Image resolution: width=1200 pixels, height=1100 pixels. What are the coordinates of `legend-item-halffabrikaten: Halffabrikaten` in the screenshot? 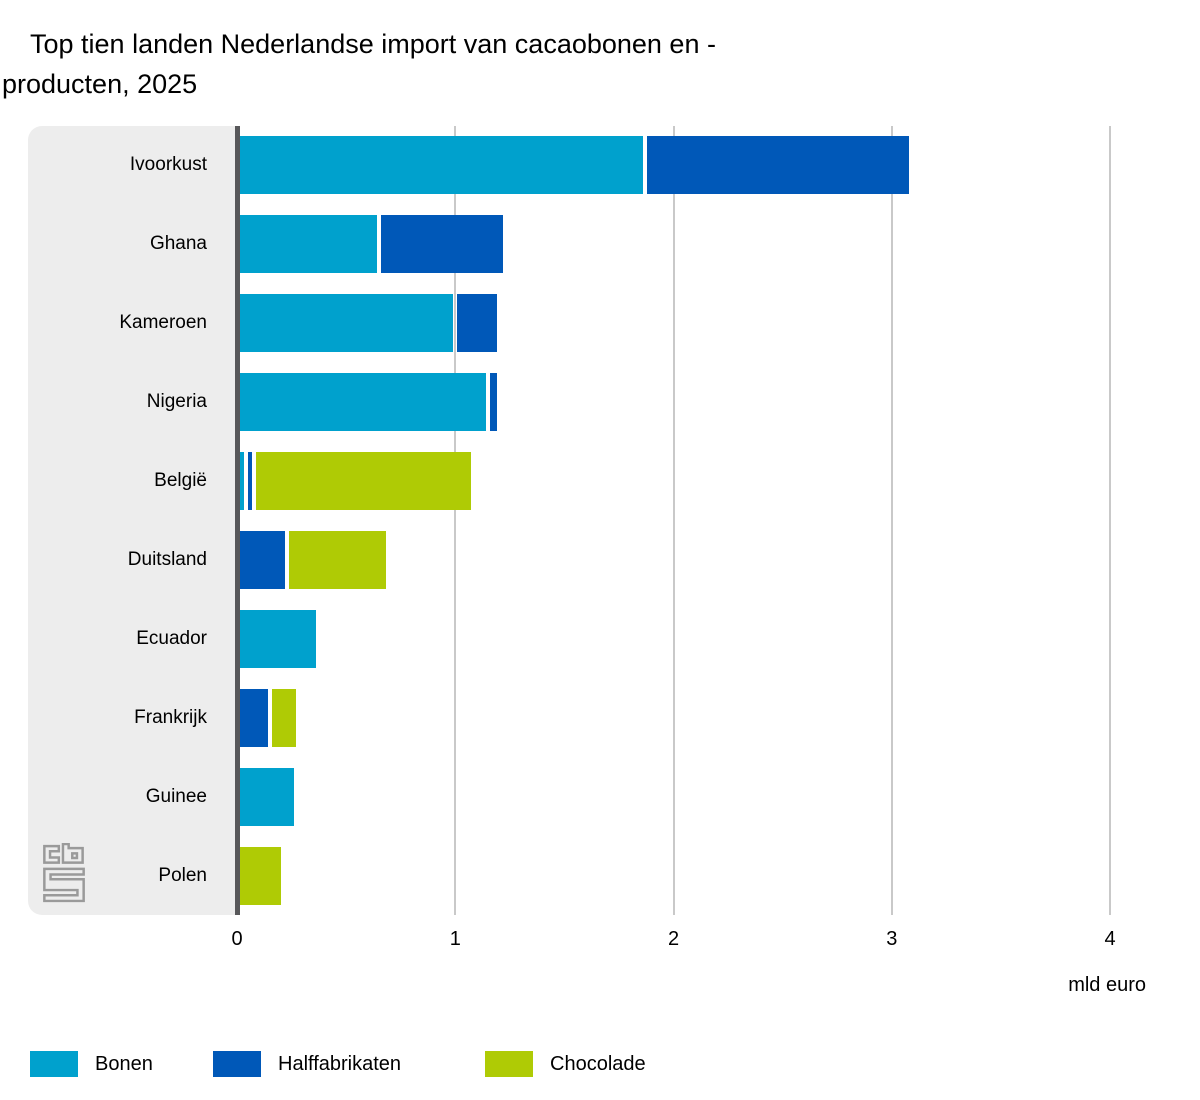 It's located at (307, 1064).